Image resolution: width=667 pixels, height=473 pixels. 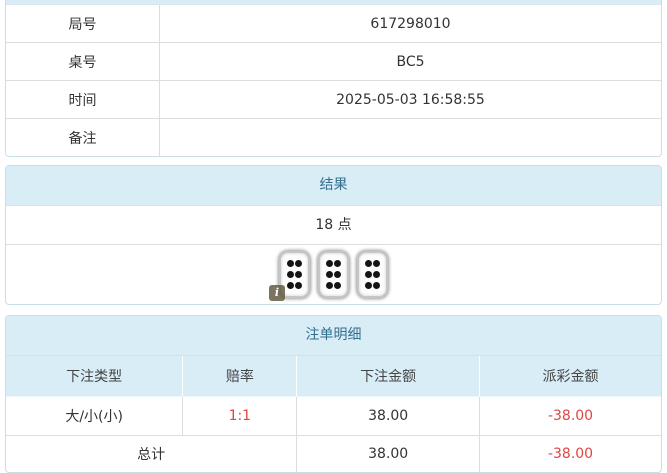 I want to click on table-row: 大/小(小) 1:1 38.00 -38.00, so click(x=333, y=416).